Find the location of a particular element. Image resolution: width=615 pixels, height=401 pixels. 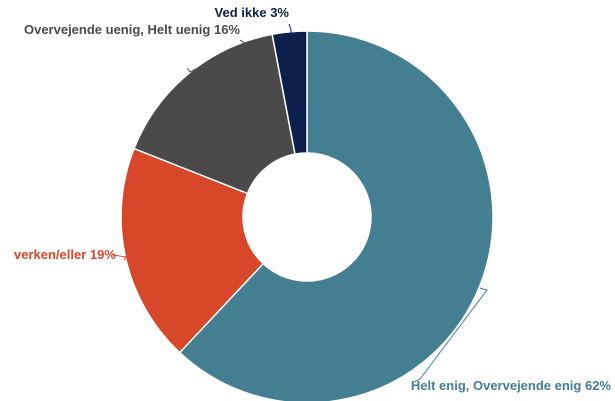

slice-label-3: Ved ikke 3% is located at coordinates (252, 12).